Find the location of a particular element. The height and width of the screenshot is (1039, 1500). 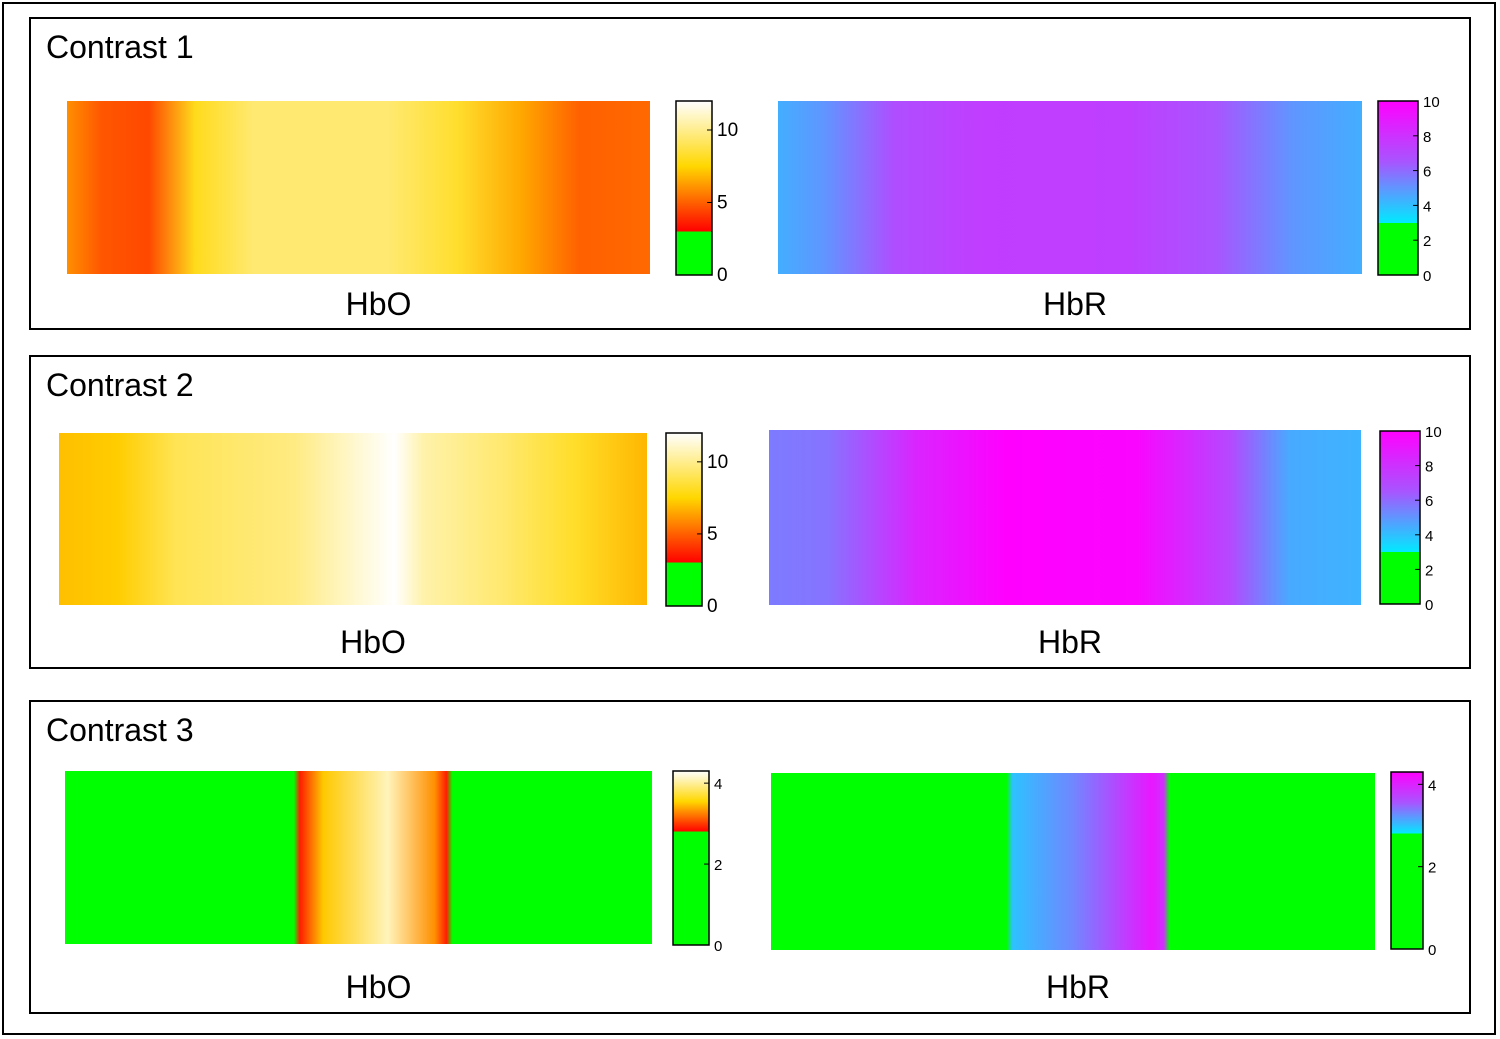

panel-title: Contrast 2 is located at coordinates (120, 385).